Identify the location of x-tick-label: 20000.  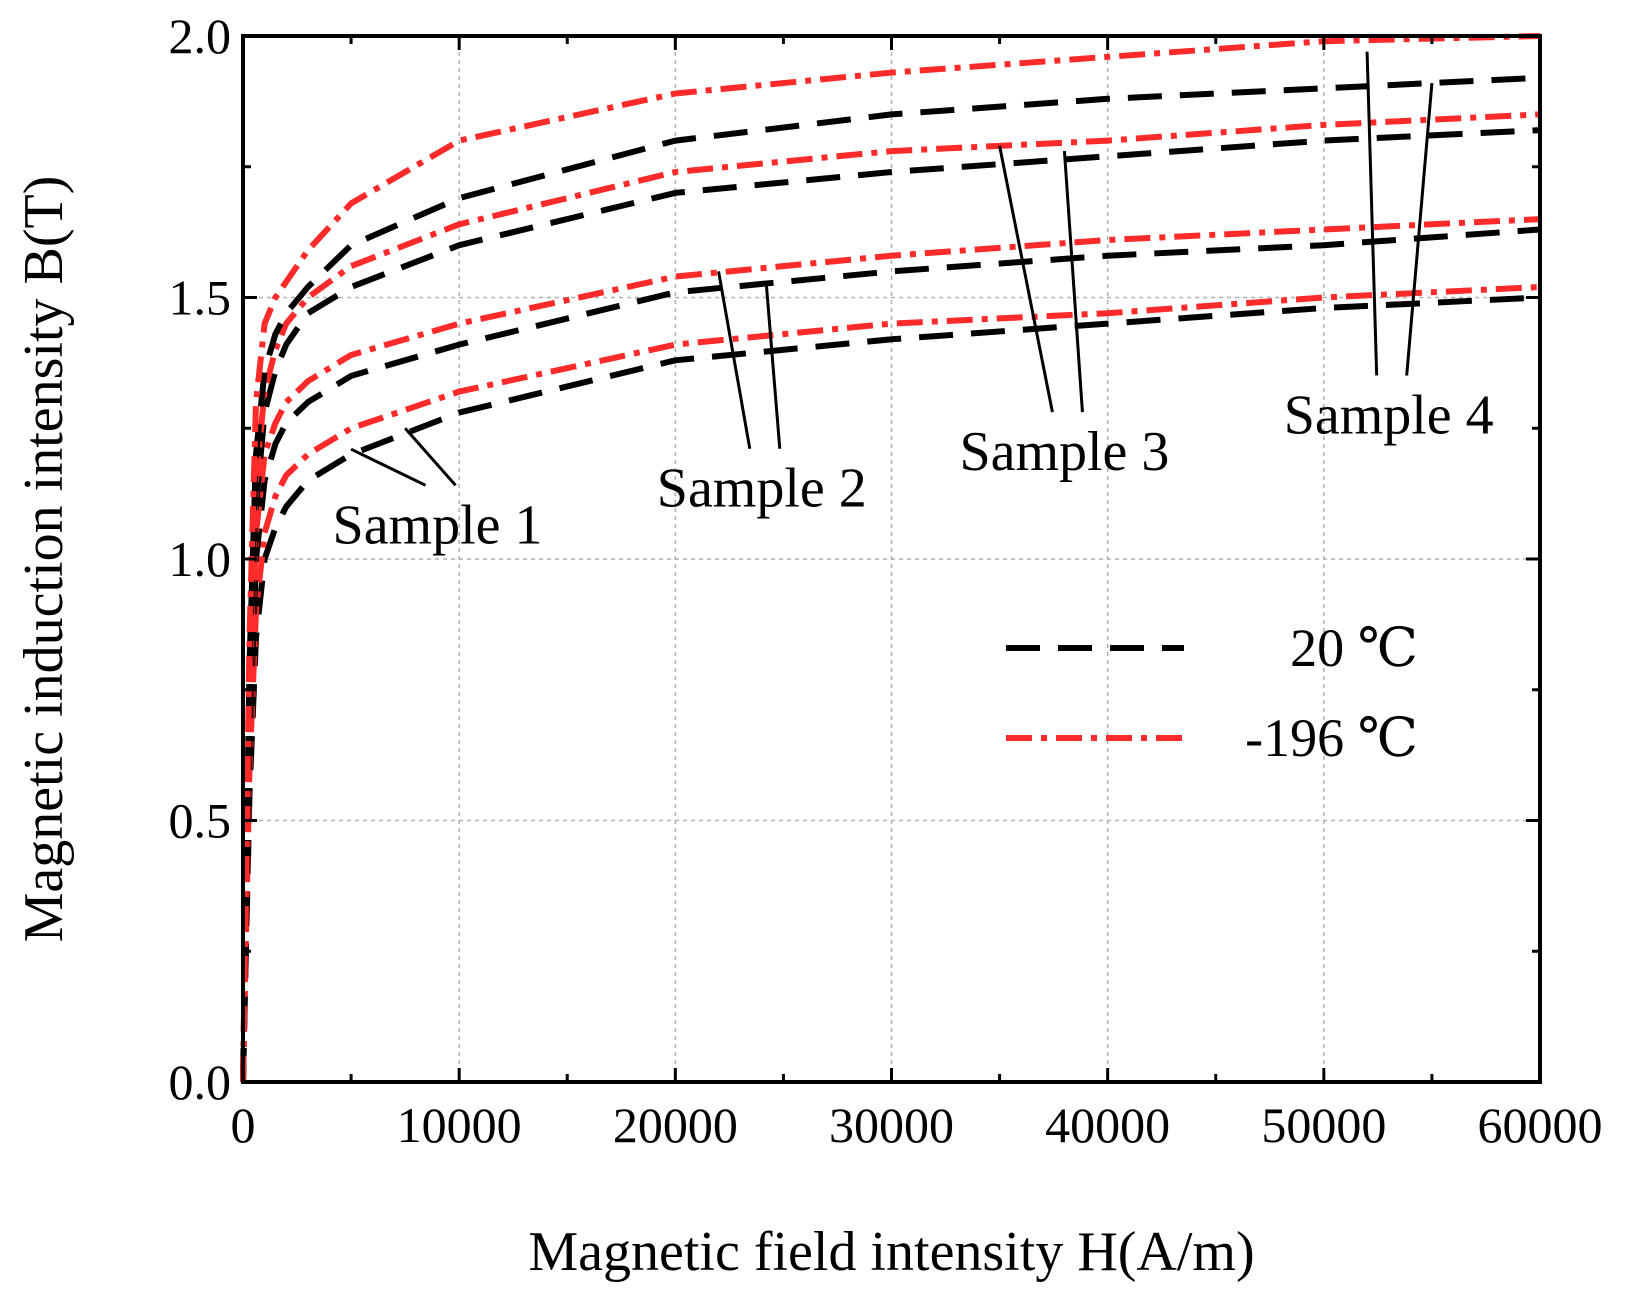
(675, 1125).